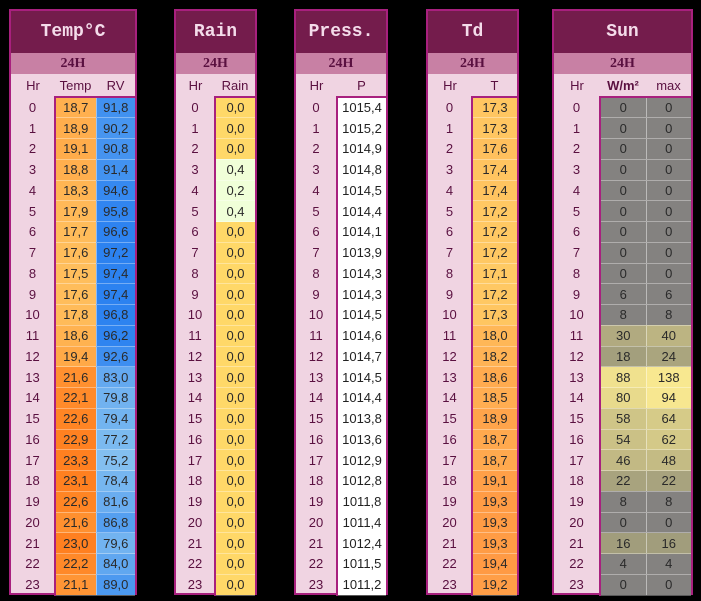 The height and width of the screenshot is (601, 701). What do you see at coordinates (115, 170) in the screenshot?
I see `rv-cell: 91,4` at bounding box center [115, 170].